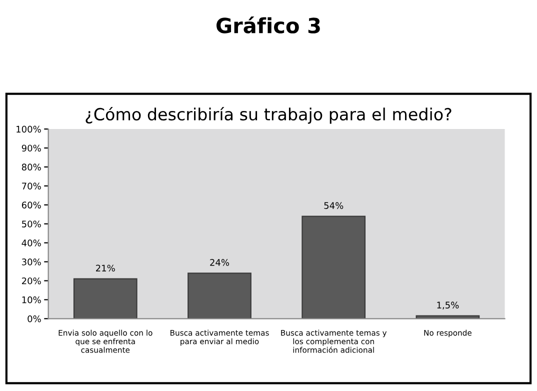 This screenshot has height=391, width=537. Describe the element at coordinates (334, 205) in the screenshot. I see `data-label: 54%` at that location.